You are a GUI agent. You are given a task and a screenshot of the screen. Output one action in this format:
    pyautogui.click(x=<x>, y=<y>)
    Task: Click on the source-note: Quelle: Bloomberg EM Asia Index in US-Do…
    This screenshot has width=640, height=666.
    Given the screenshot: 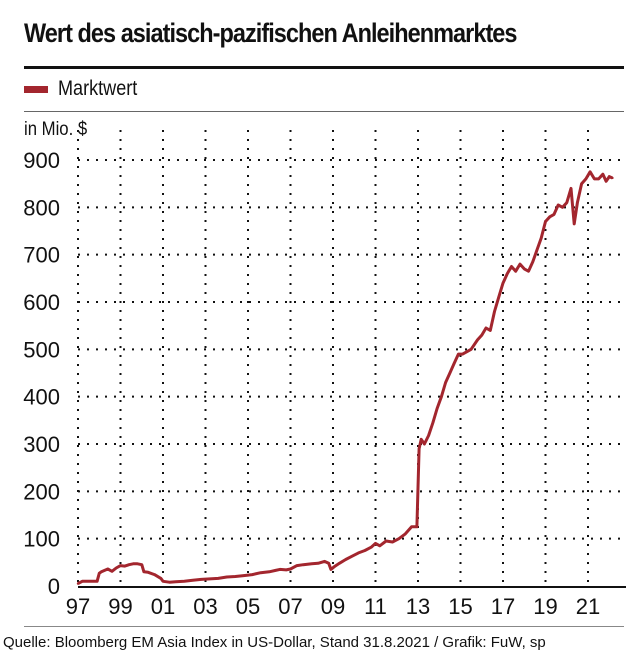 What is the action you would take?
    pyautogui.click(x=274, y=642)
    